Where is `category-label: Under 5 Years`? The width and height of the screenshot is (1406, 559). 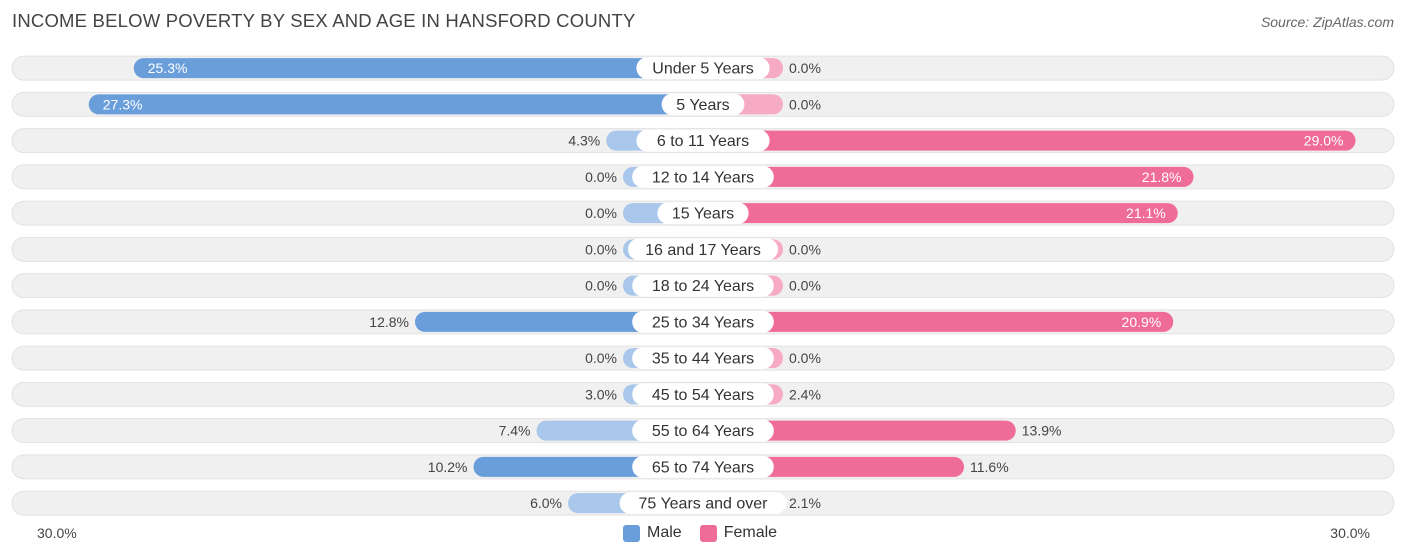 category-label: Under 5 Years is located at coordinates (702, 69).